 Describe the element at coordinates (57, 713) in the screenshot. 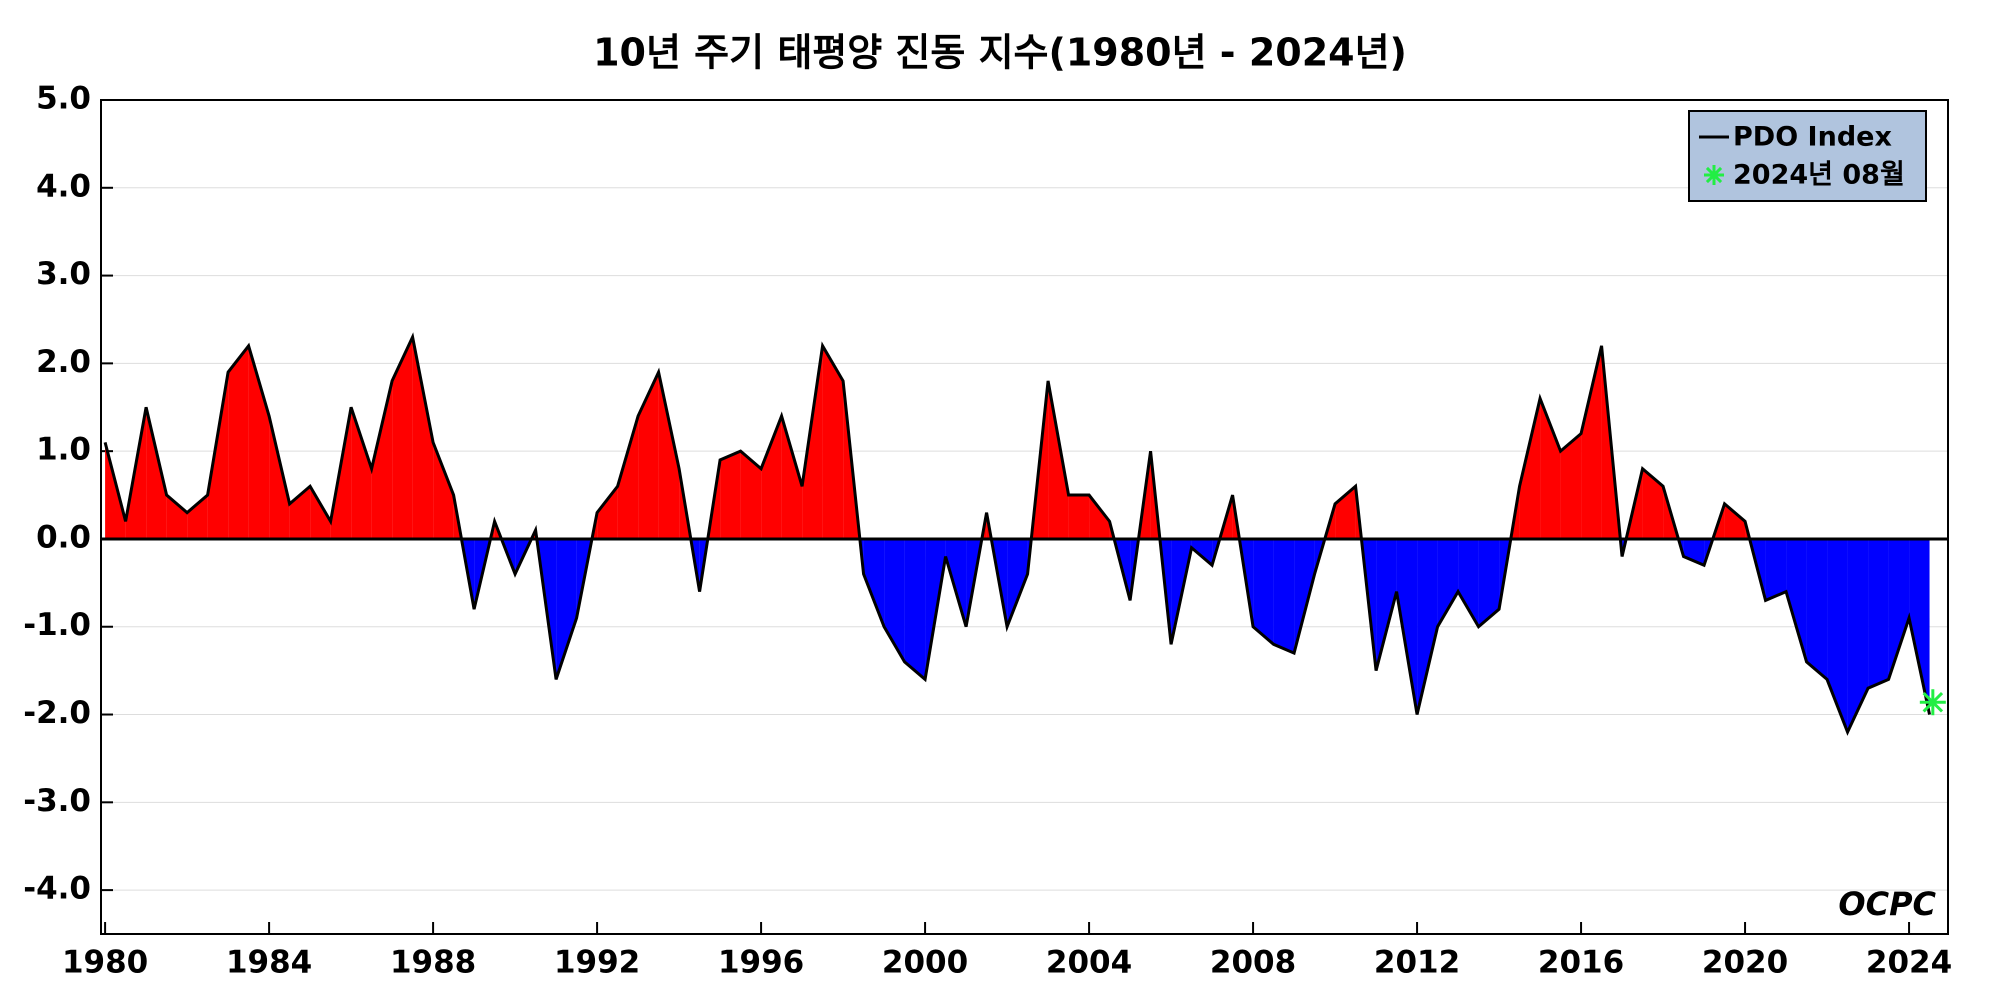

I see `y-tick-label: -2.0` at that location.